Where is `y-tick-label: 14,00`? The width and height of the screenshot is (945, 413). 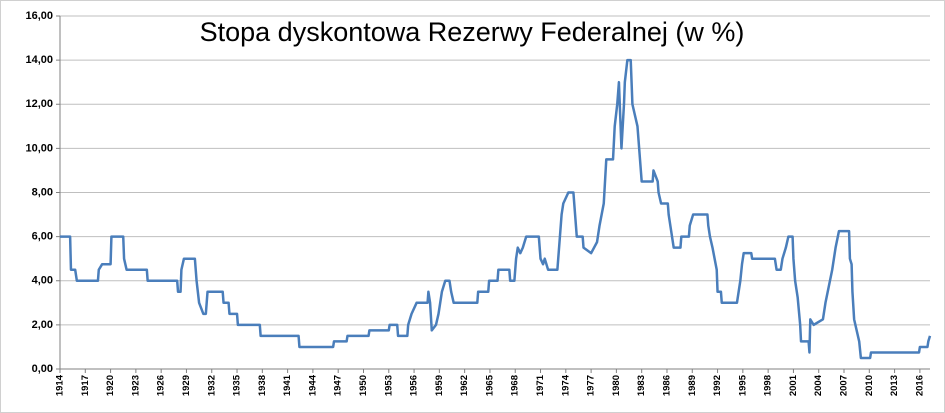
y-tick-label: 14,00 is located at coordinates (39, 60).